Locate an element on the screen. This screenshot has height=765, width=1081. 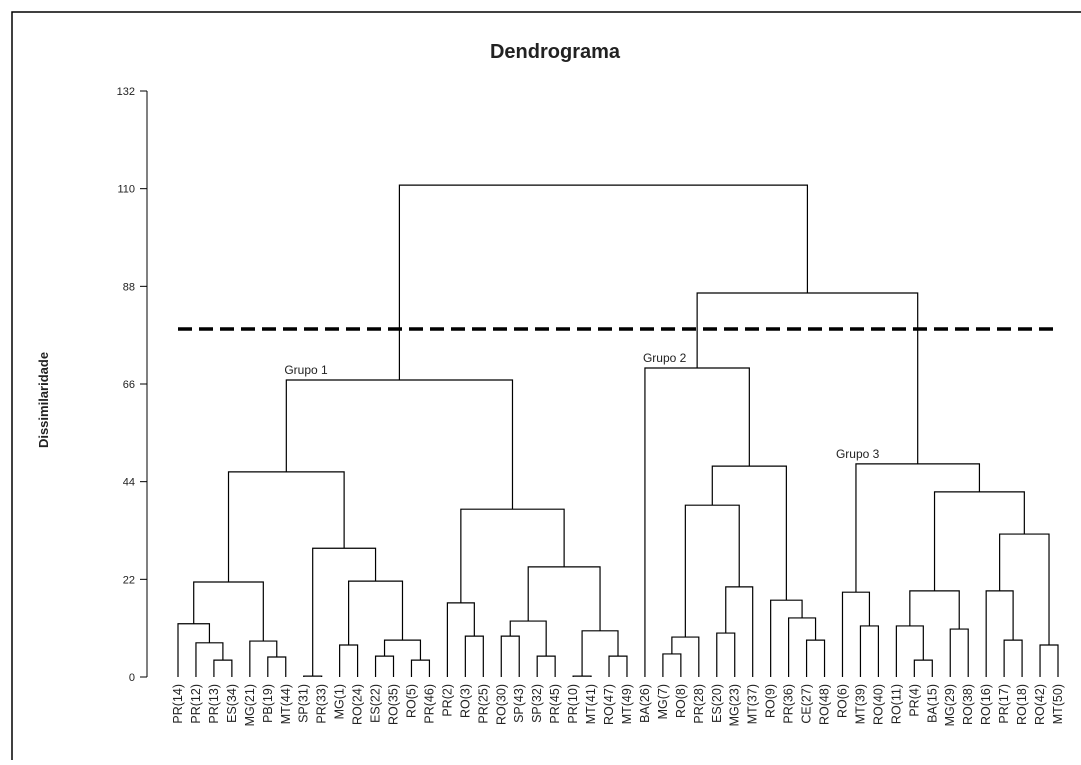
group-label: Grupo 1 is located at coordinates (306, 370).